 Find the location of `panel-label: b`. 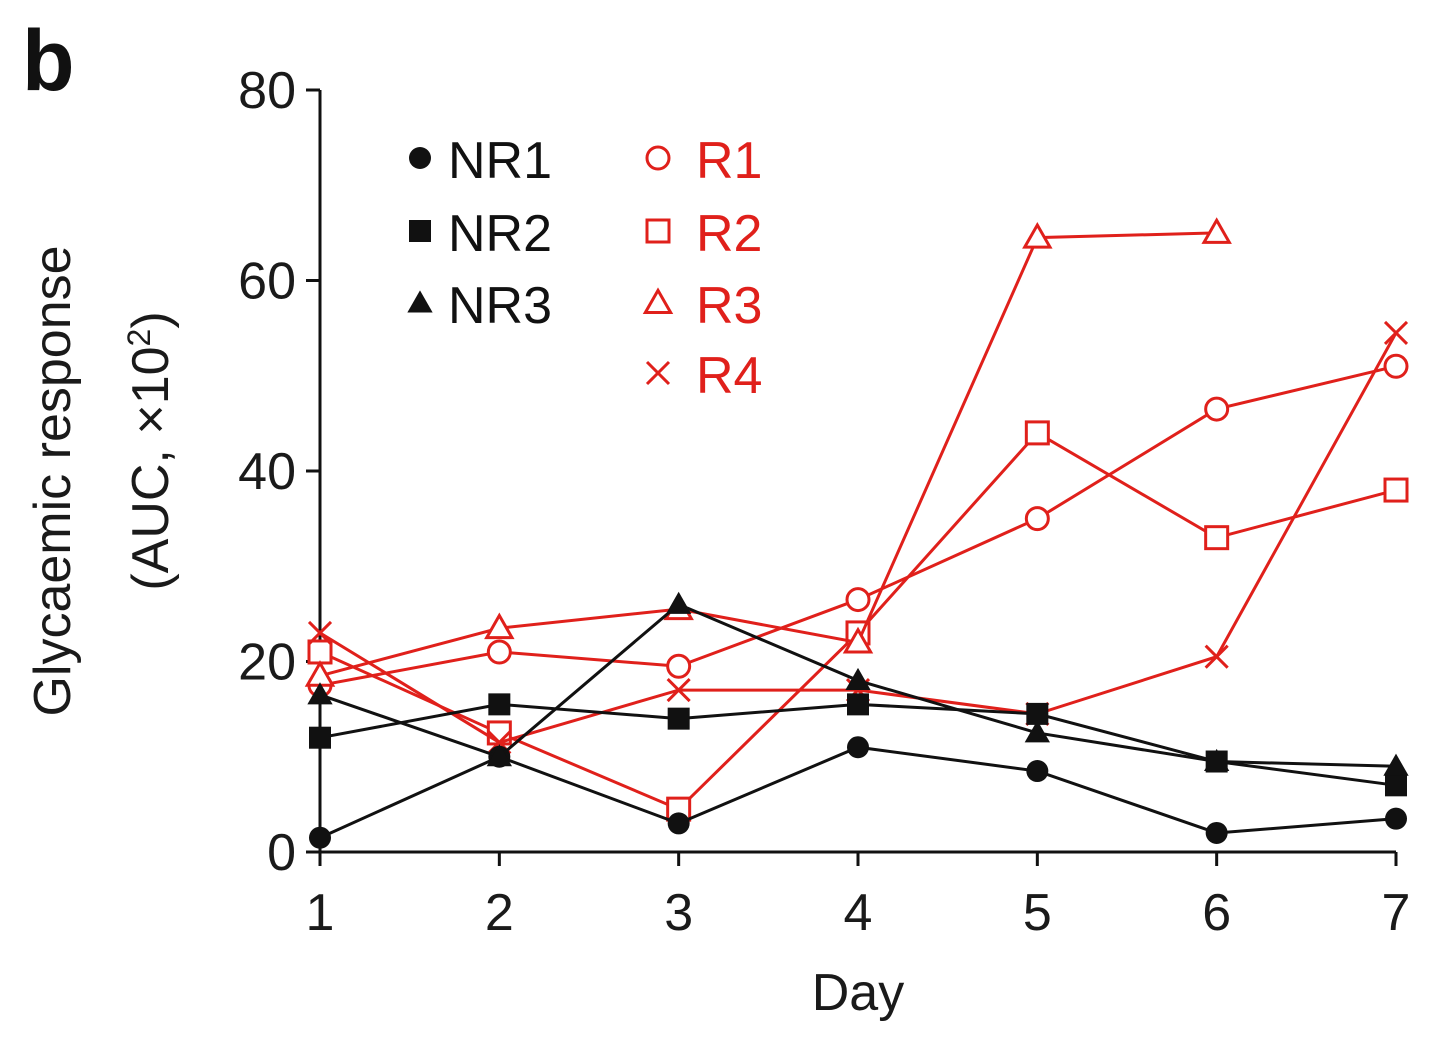

panel-label: b is located at coordinates (48, 61).